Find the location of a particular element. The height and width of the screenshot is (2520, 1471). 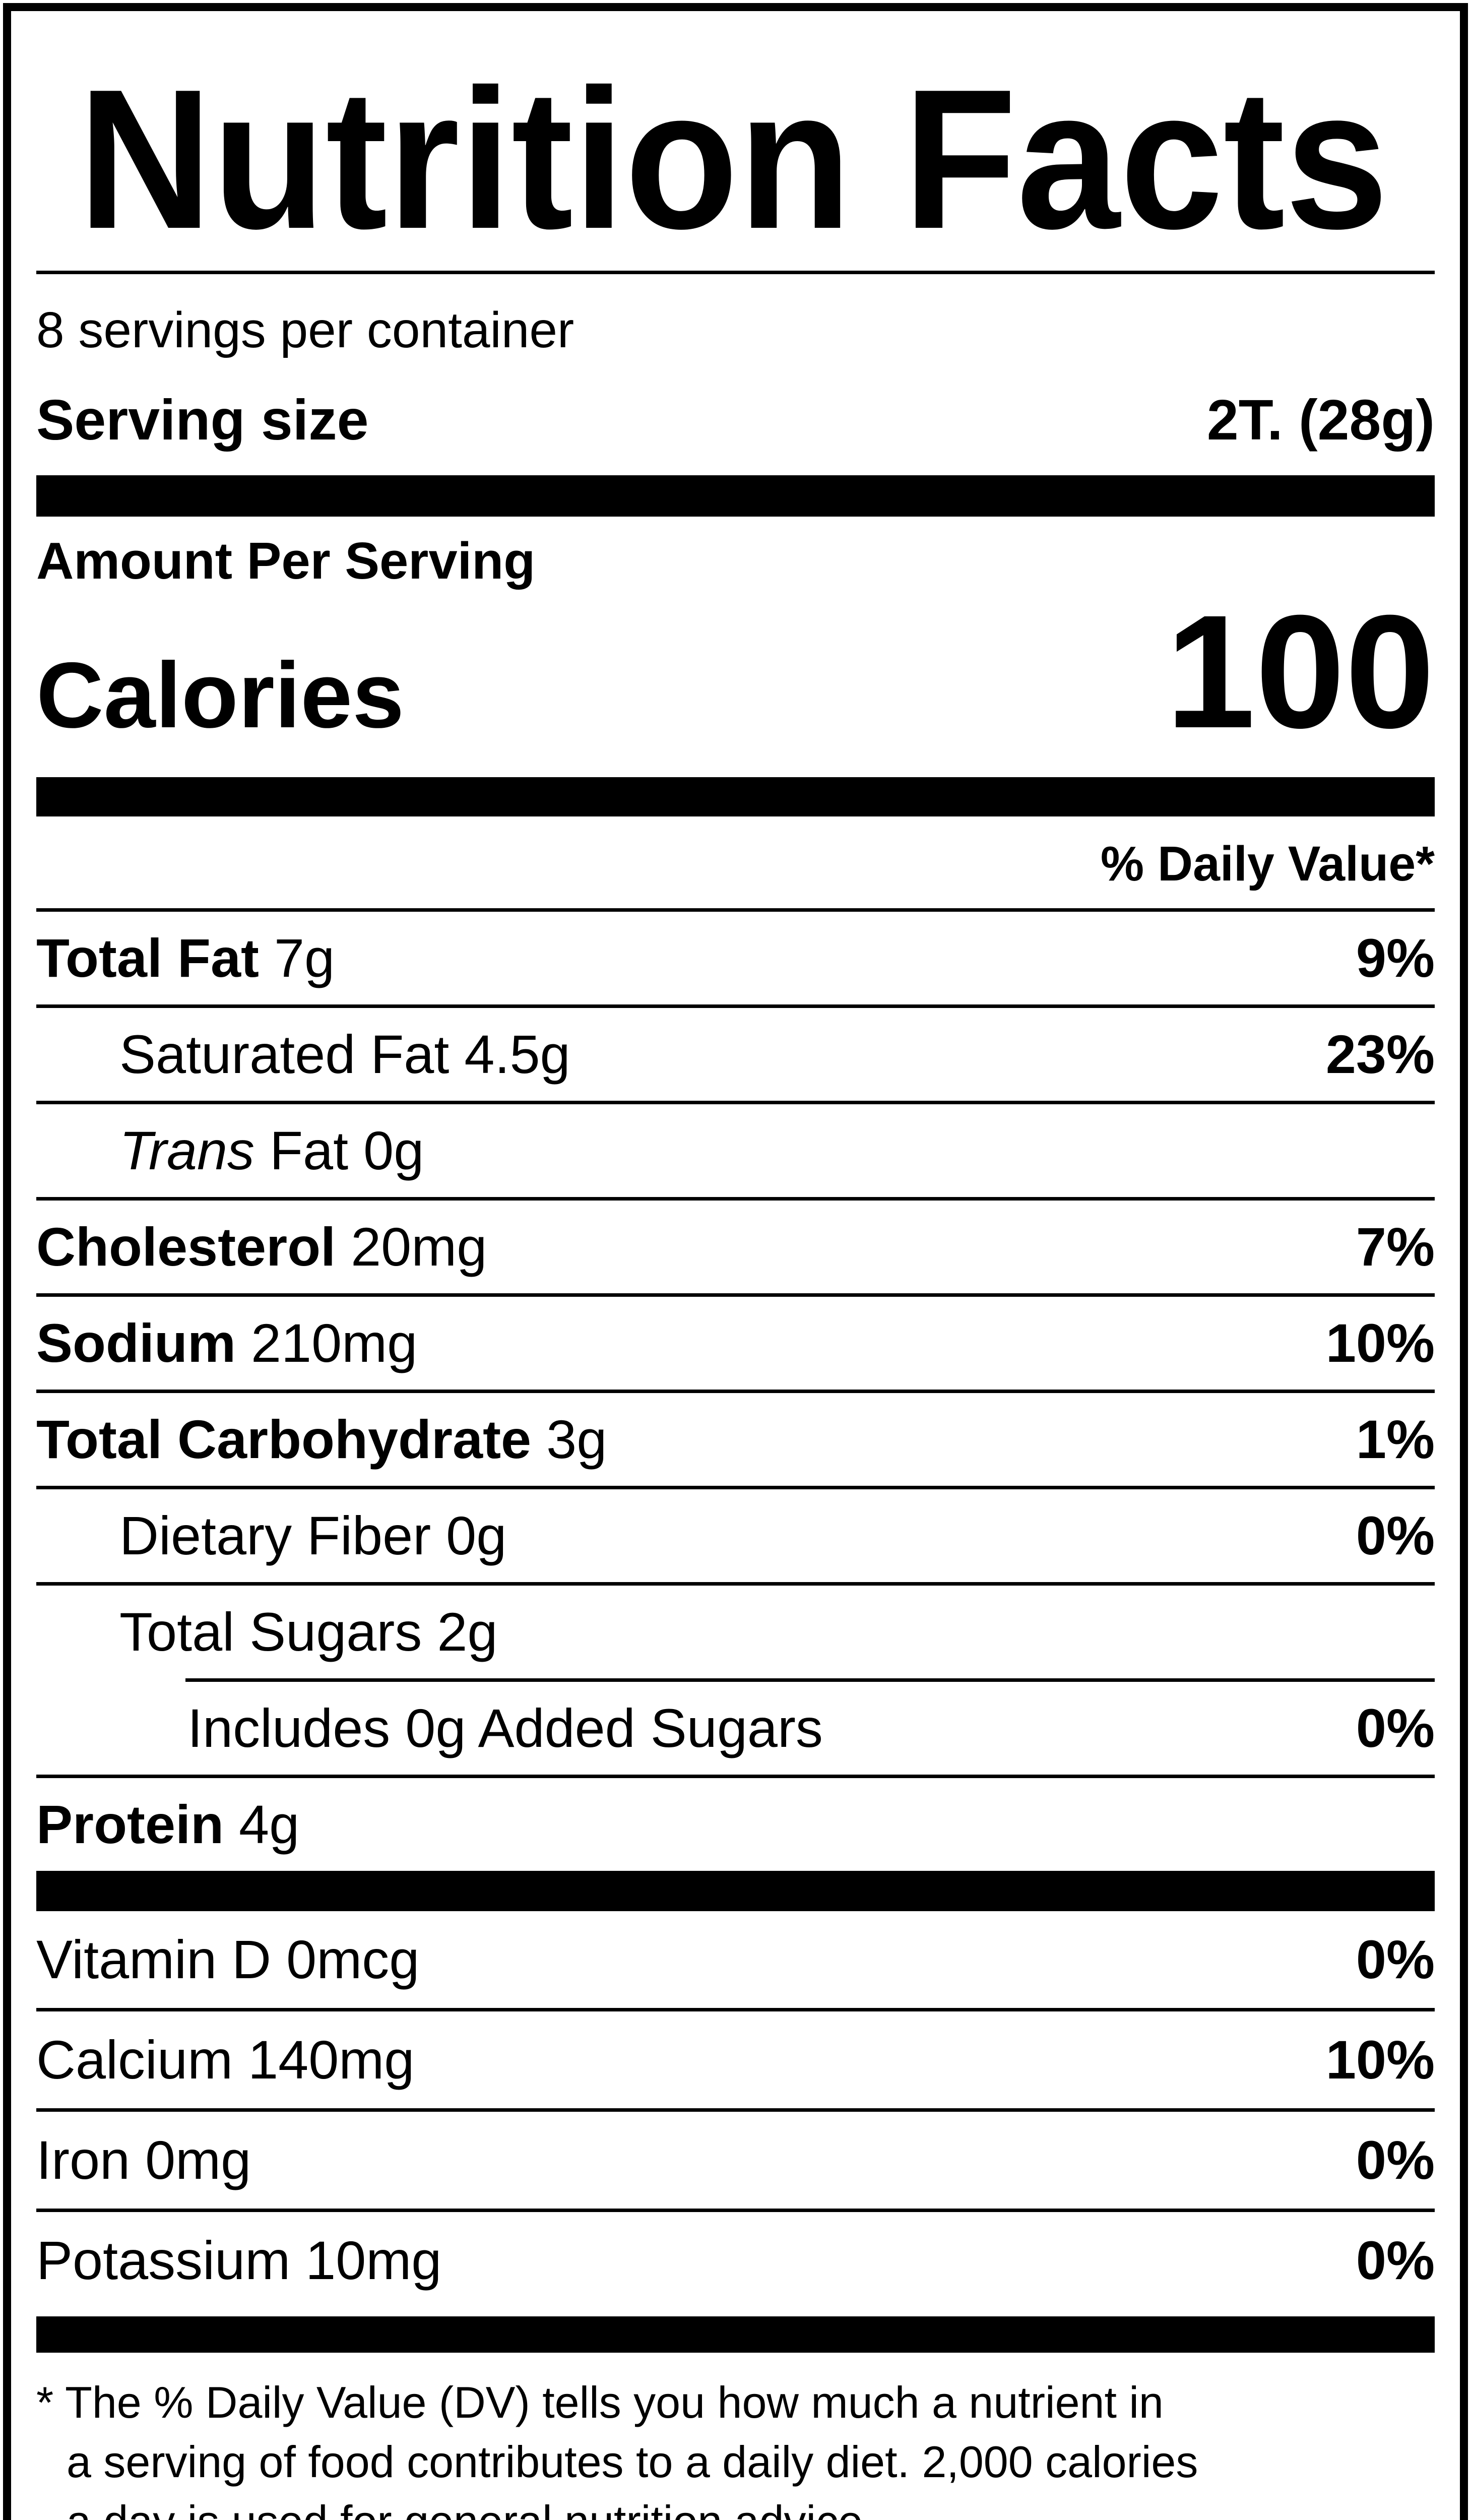

nutrient-amount: 2g is located at coordinates (460, 1632).